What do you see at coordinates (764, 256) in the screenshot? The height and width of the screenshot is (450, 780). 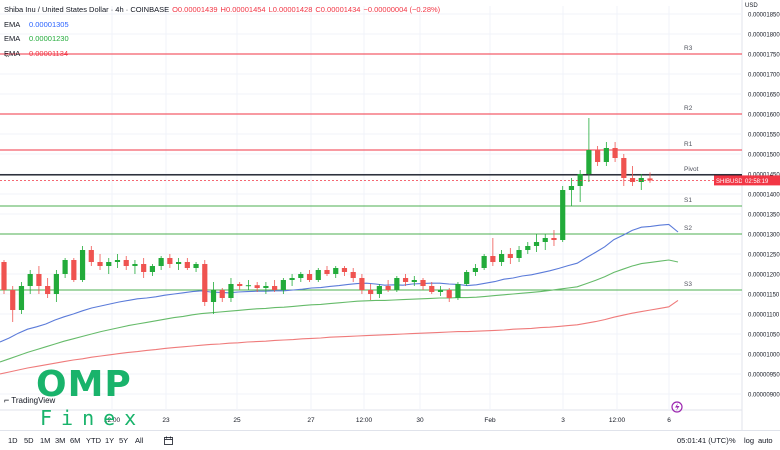 I see `price-tick-label: 0.00001250` at bounding box center [764, 256].